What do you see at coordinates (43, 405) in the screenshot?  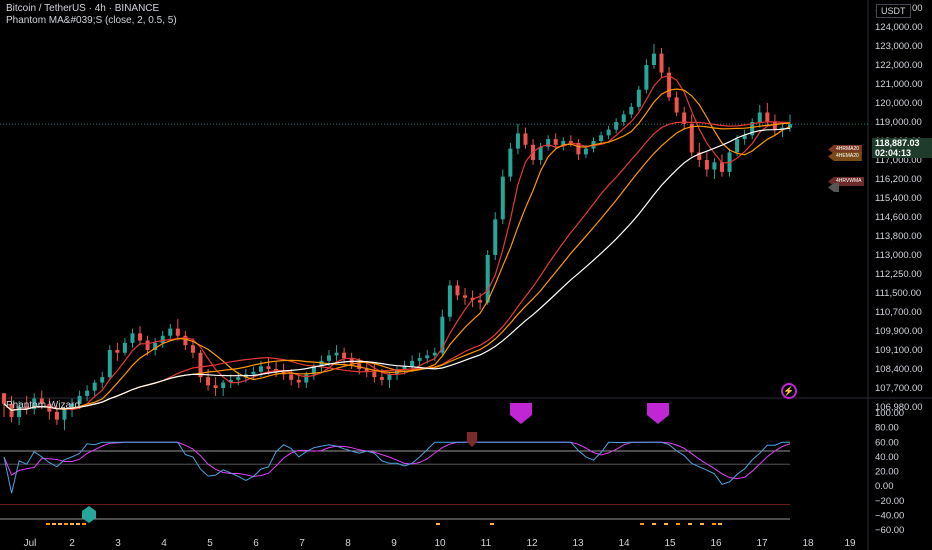 I see `indicator-panel-title: Phantom Wizard` at bounding box center [43, 405].